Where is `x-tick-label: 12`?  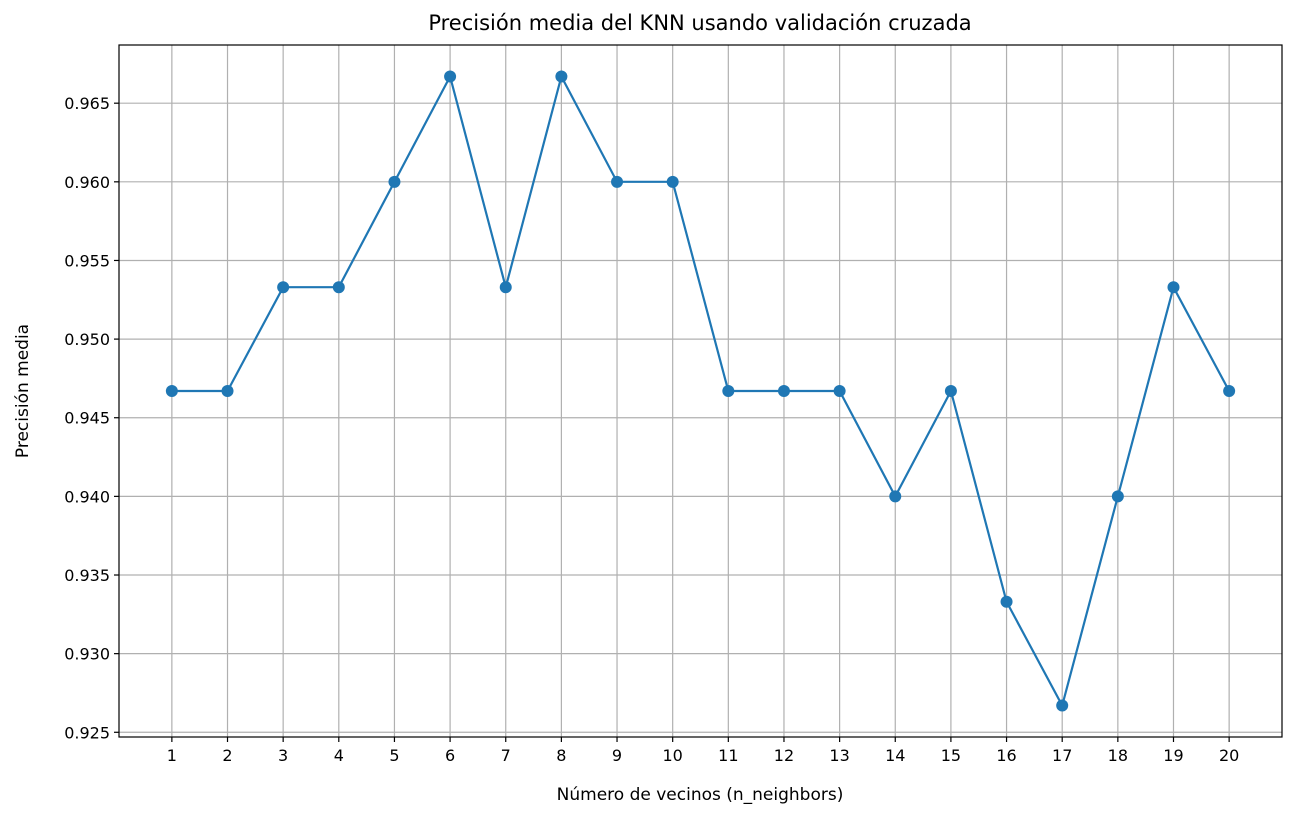 x-tick-label: 12 is located at coordinates (784, 755).